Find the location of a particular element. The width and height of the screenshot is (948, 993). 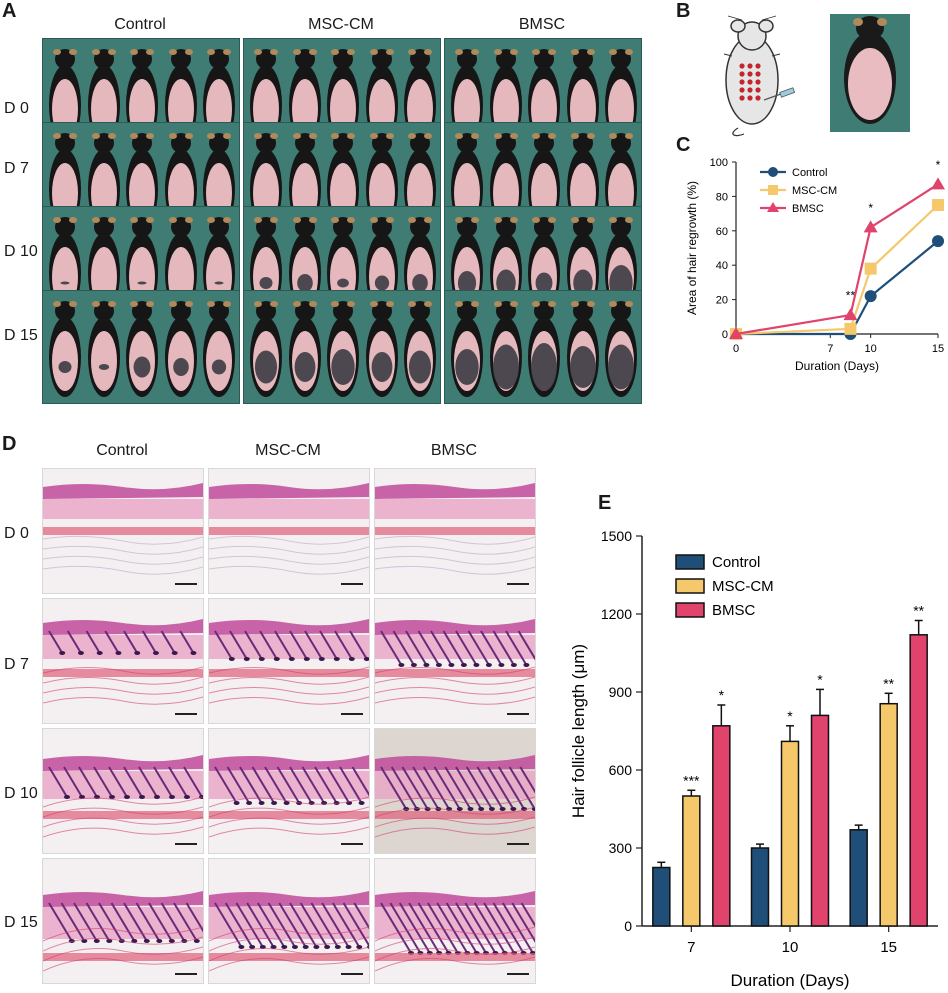

legend-label: BMSC is located at coordinates (734, 610).